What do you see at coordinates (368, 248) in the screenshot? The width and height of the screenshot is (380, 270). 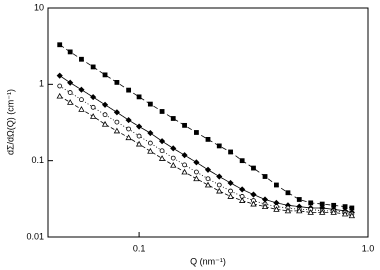 I see `x-tick-label: 1.0` at bounding box center [368, 248].